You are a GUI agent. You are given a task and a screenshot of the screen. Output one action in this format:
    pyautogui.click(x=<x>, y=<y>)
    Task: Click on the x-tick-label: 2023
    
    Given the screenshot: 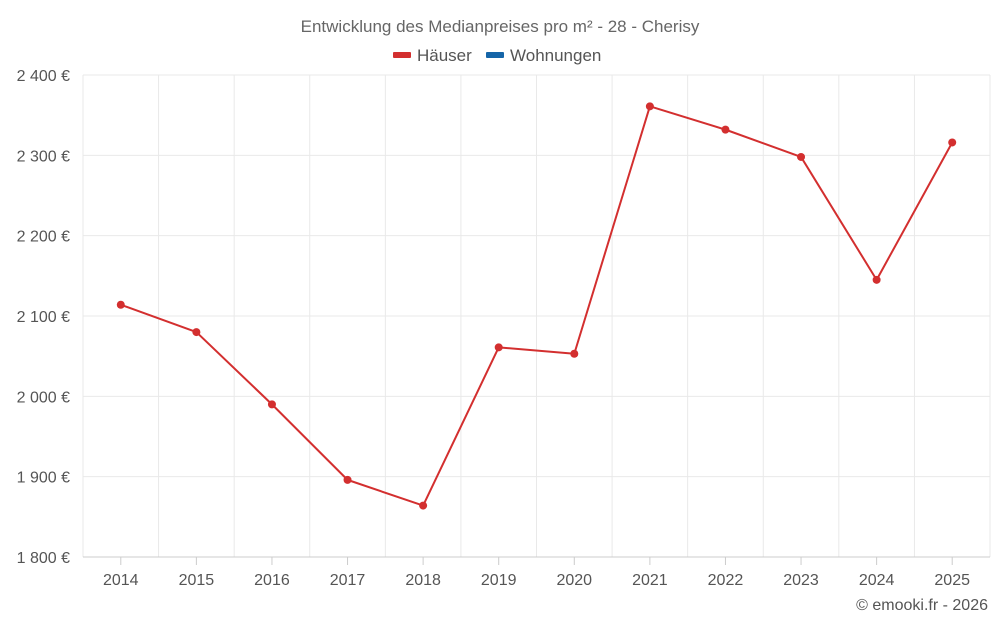 What is the action you would take?
    pyautogui.click(x=801, y=580)
    